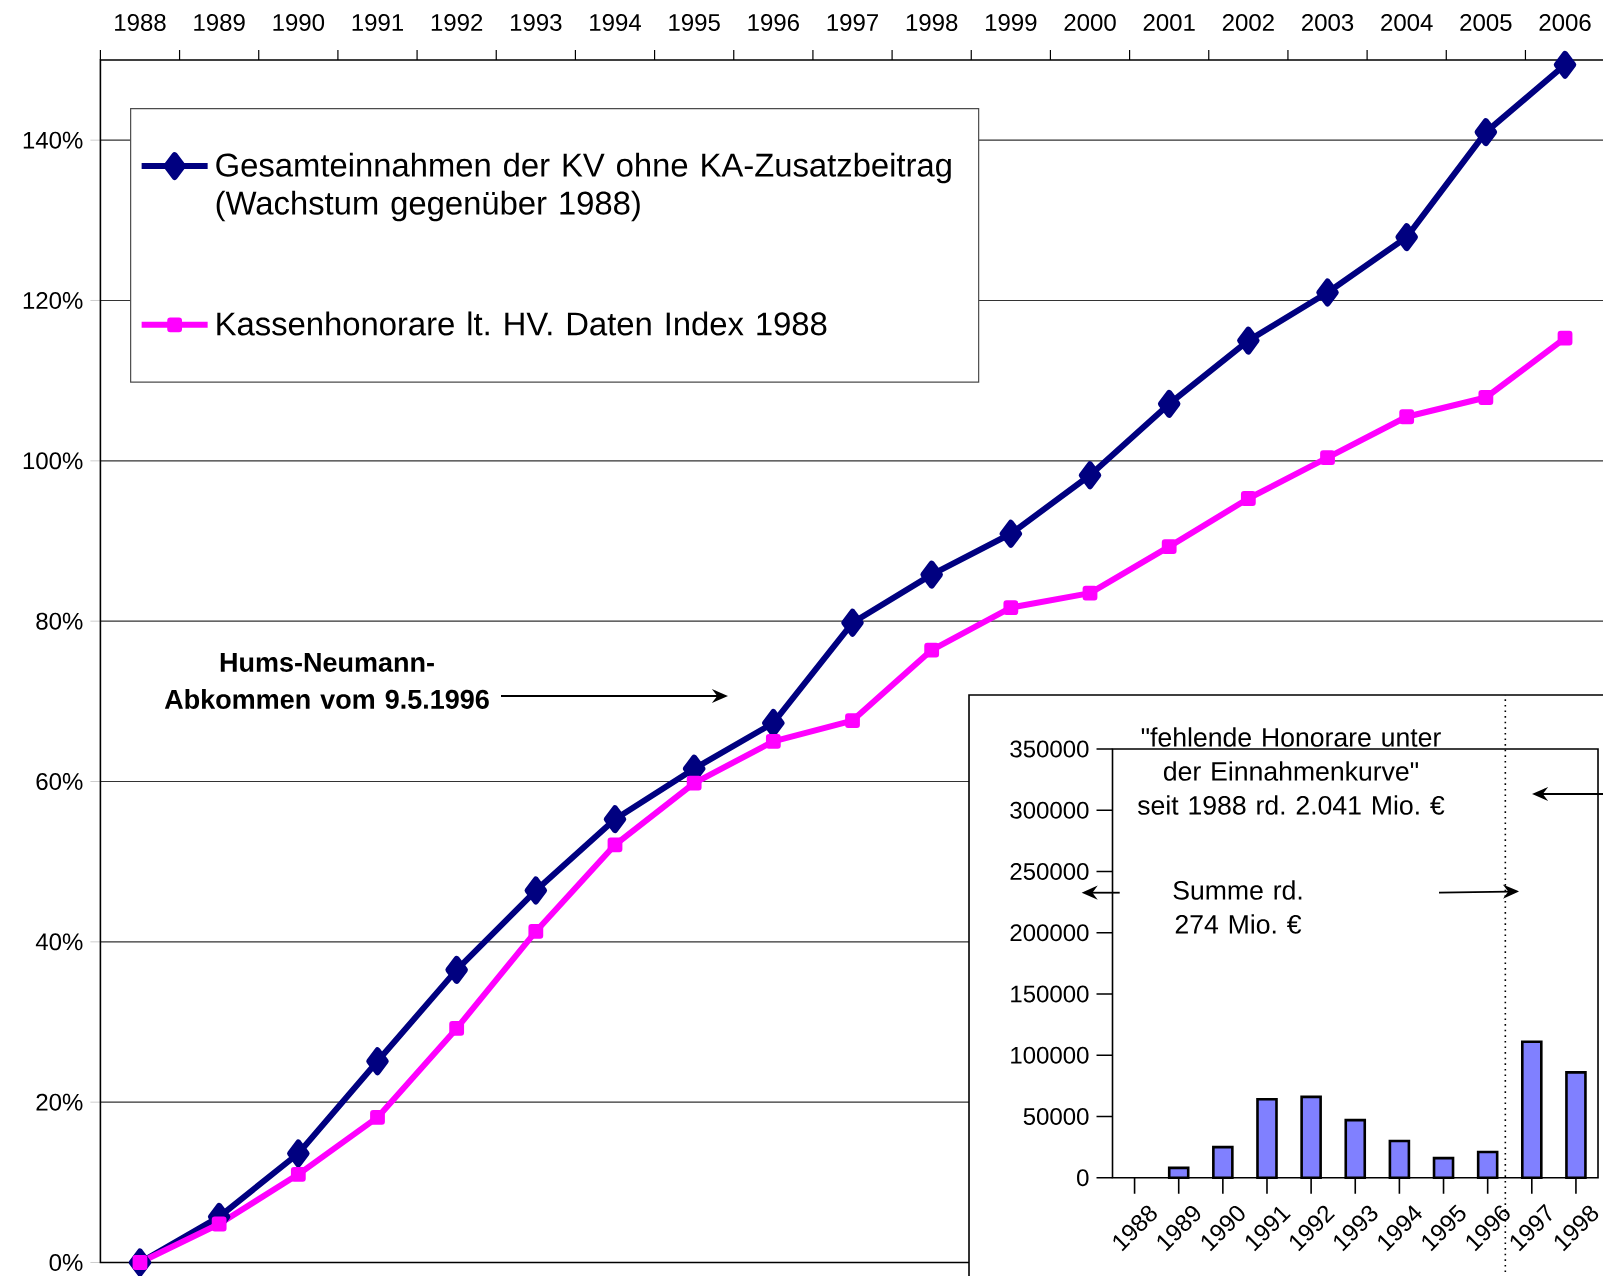  Describe the element at coordinates (219, 22) in the screenshot. I see `x-tick-label: 1989` at that location.